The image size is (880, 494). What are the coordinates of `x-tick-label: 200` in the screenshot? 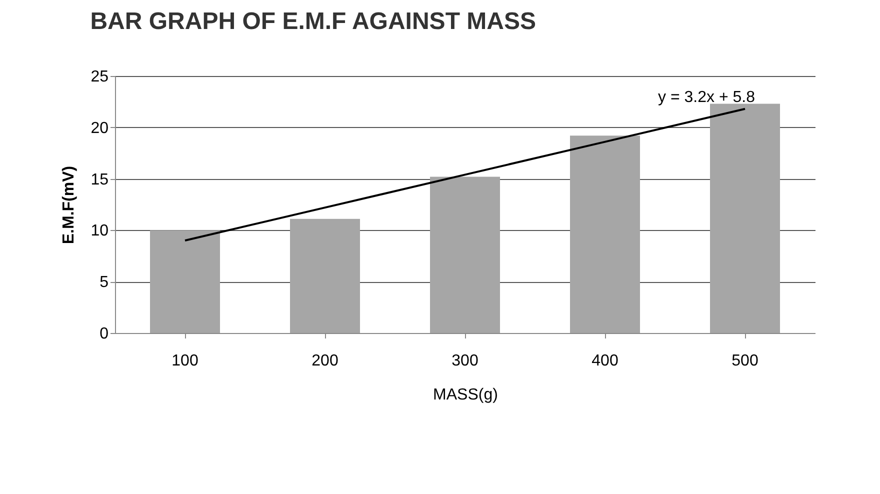 It's located at (325, 361).